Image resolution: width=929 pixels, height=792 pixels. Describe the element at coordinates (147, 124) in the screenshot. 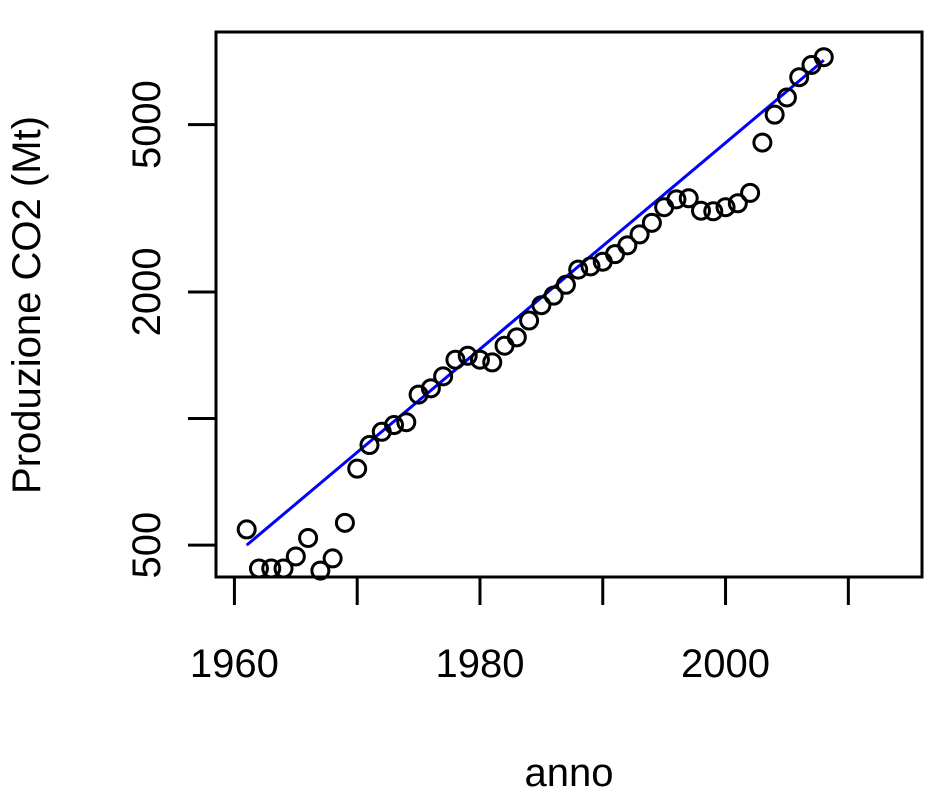

I see `y-tick-label: 5000` at that location.